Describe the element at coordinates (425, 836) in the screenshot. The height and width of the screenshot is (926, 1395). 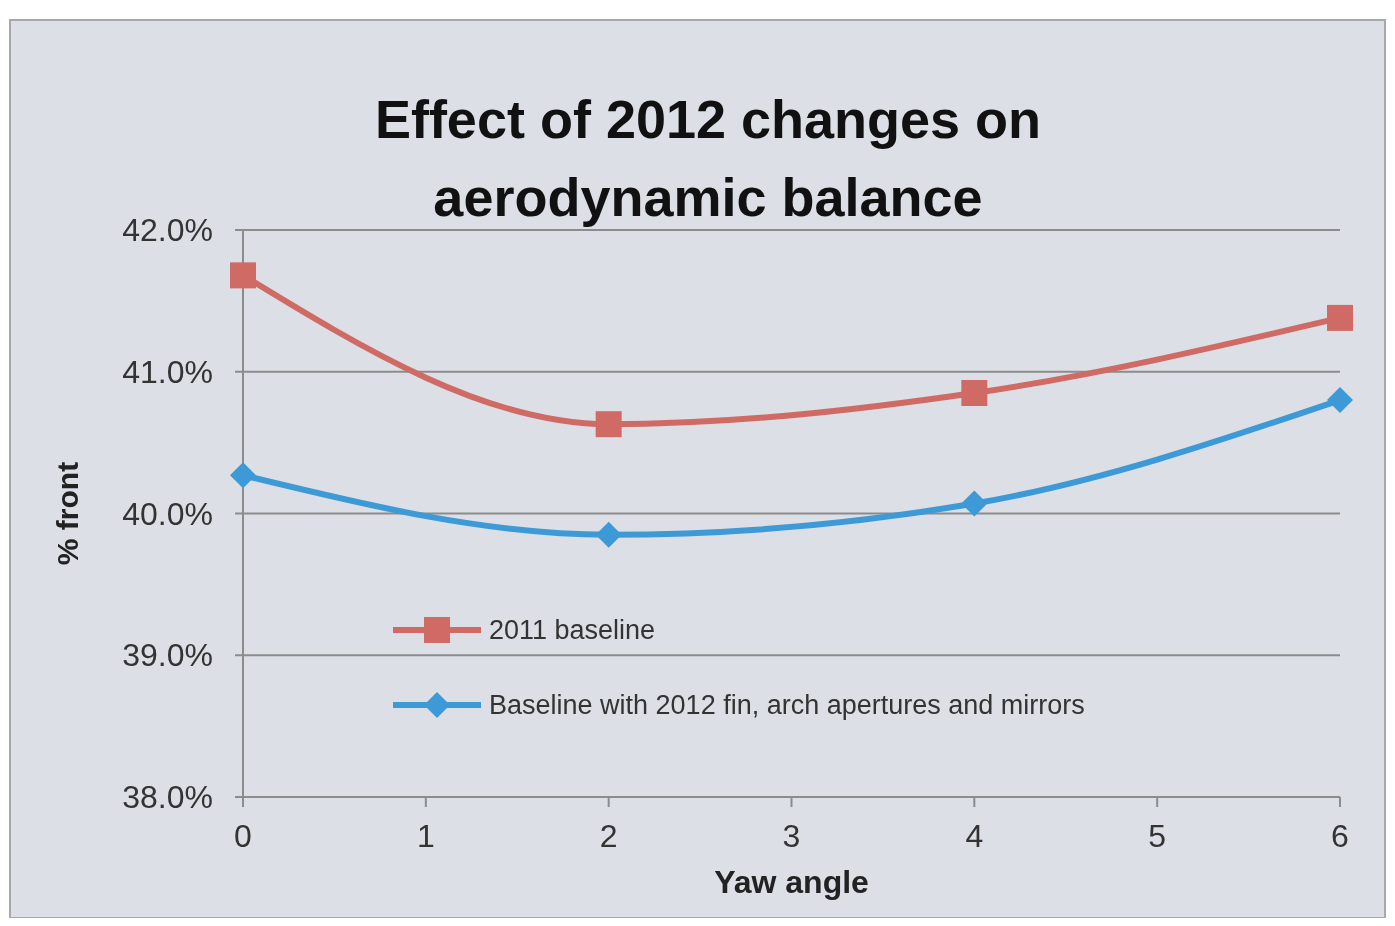
I see `x-tick-label: 1` at that location.